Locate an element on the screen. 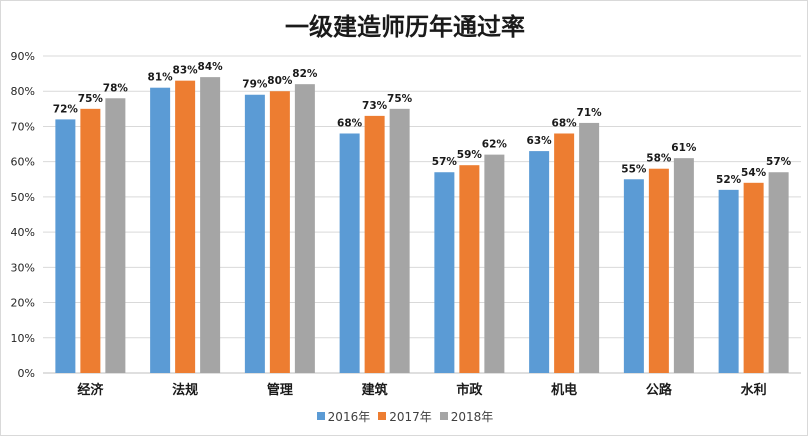  x-tick-label: 管理 is located at coordinates (280, 390).